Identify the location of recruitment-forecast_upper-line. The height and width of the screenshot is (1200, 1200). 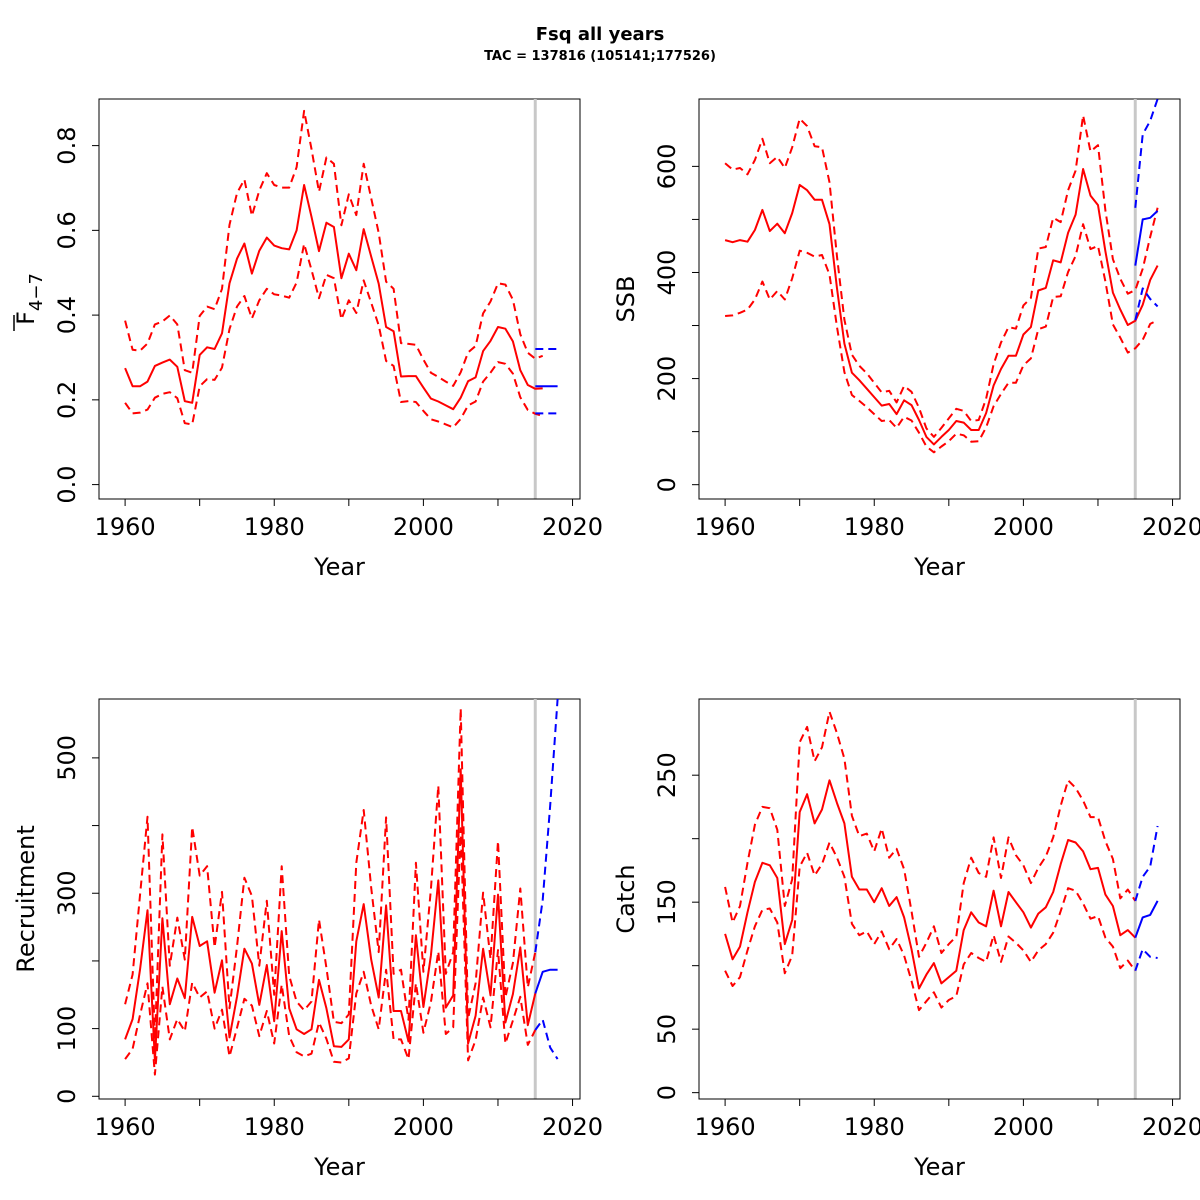
(546, 826).